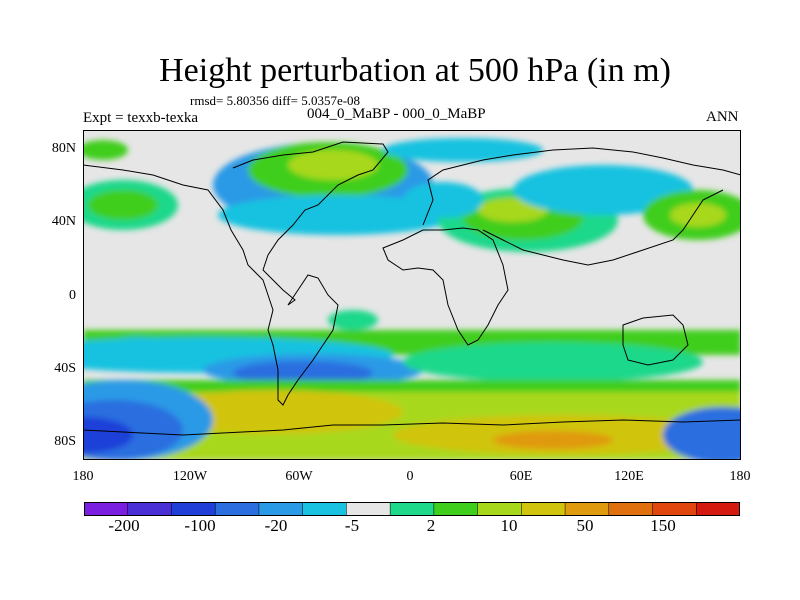  What do you see at coordinates (431, 525) in the screenshot?
I see `colorbar-label: 2` at bounding box center [431, 525].